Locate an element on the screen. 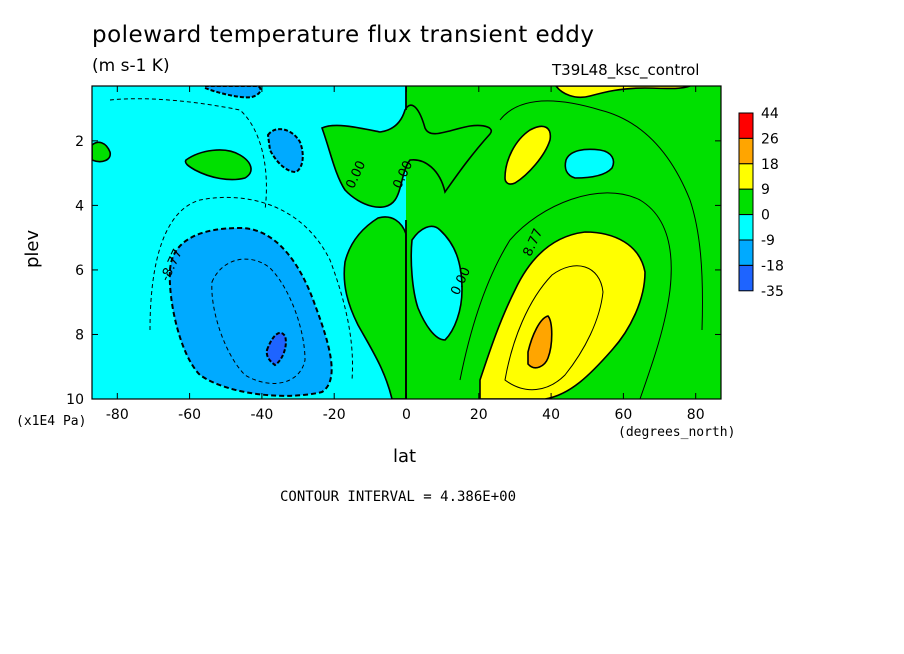 This screenshot has height=654, width=904. contour-line-sh-outer is located at coordinates (251, 288).